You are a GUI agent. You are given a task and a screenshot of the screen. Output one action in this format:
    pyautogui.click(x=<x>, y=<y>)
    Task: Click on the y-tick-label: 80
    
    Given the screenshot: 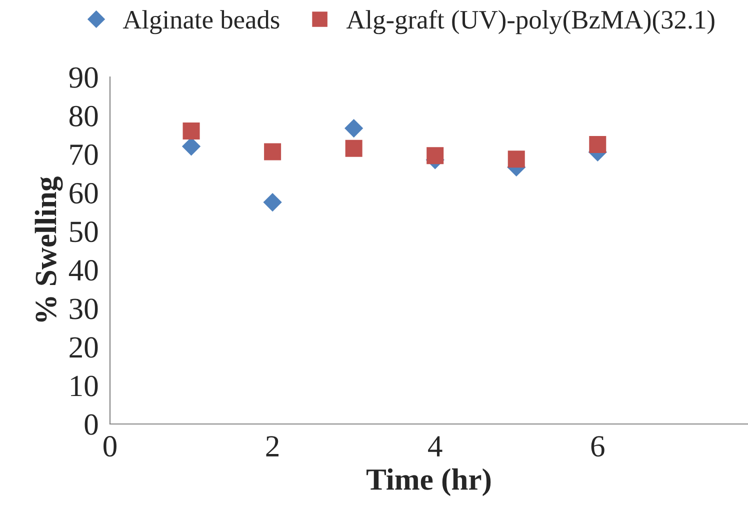 What is the action you would take?
    pyautogui.click(x=84, y=116)
    